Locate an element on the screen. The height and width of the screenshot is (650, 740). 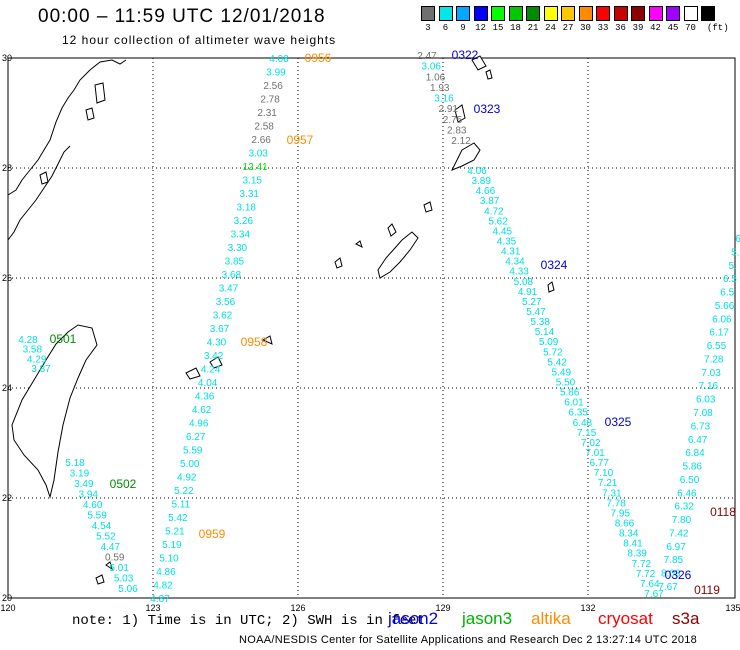
colorbar-label: 12 is located at coordinates (480, 28).